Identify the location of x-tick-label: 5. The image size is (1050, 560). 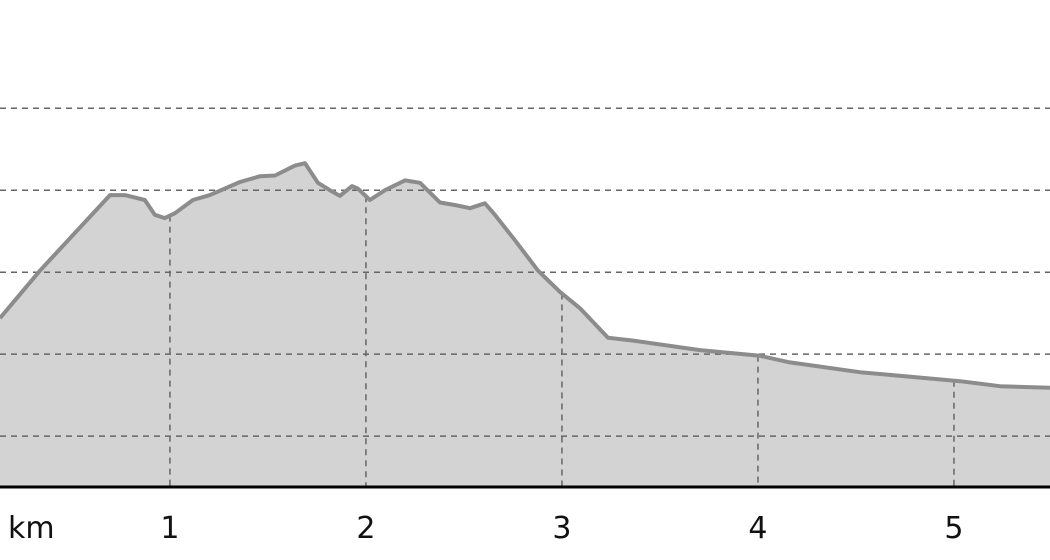
(953, 528).